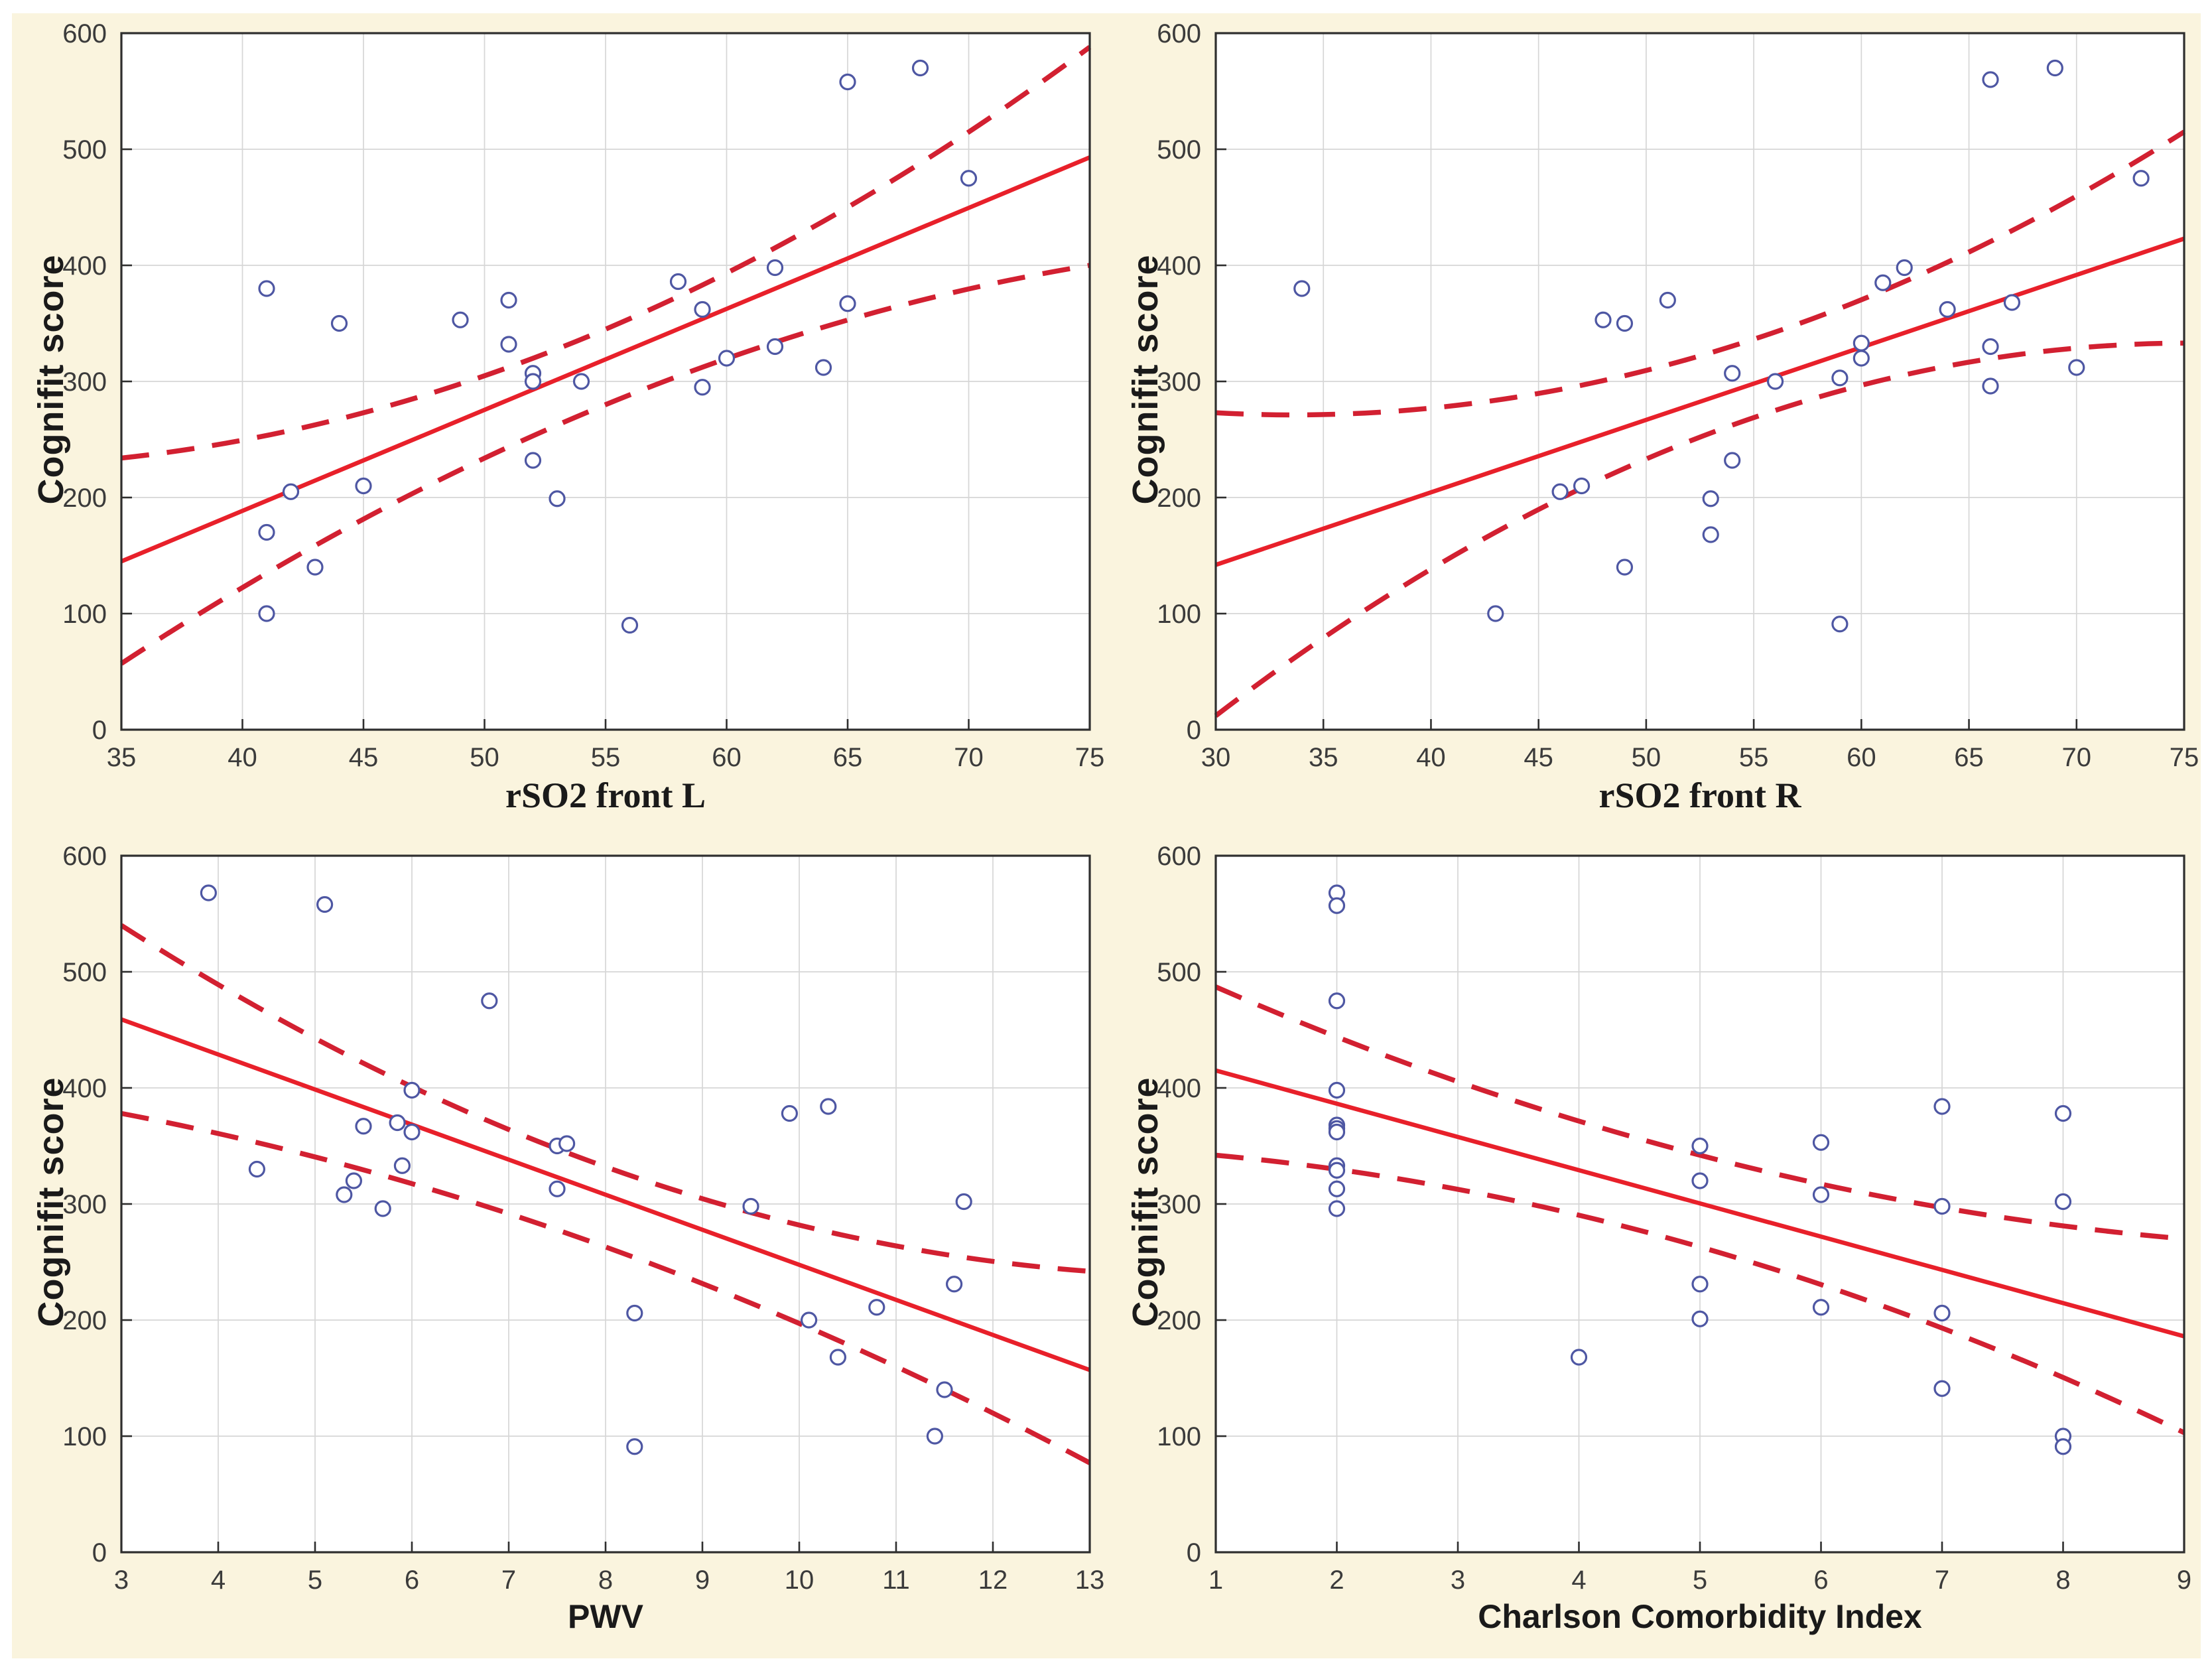  I want to click on x-tick-label: 70, so click(2077, 757).